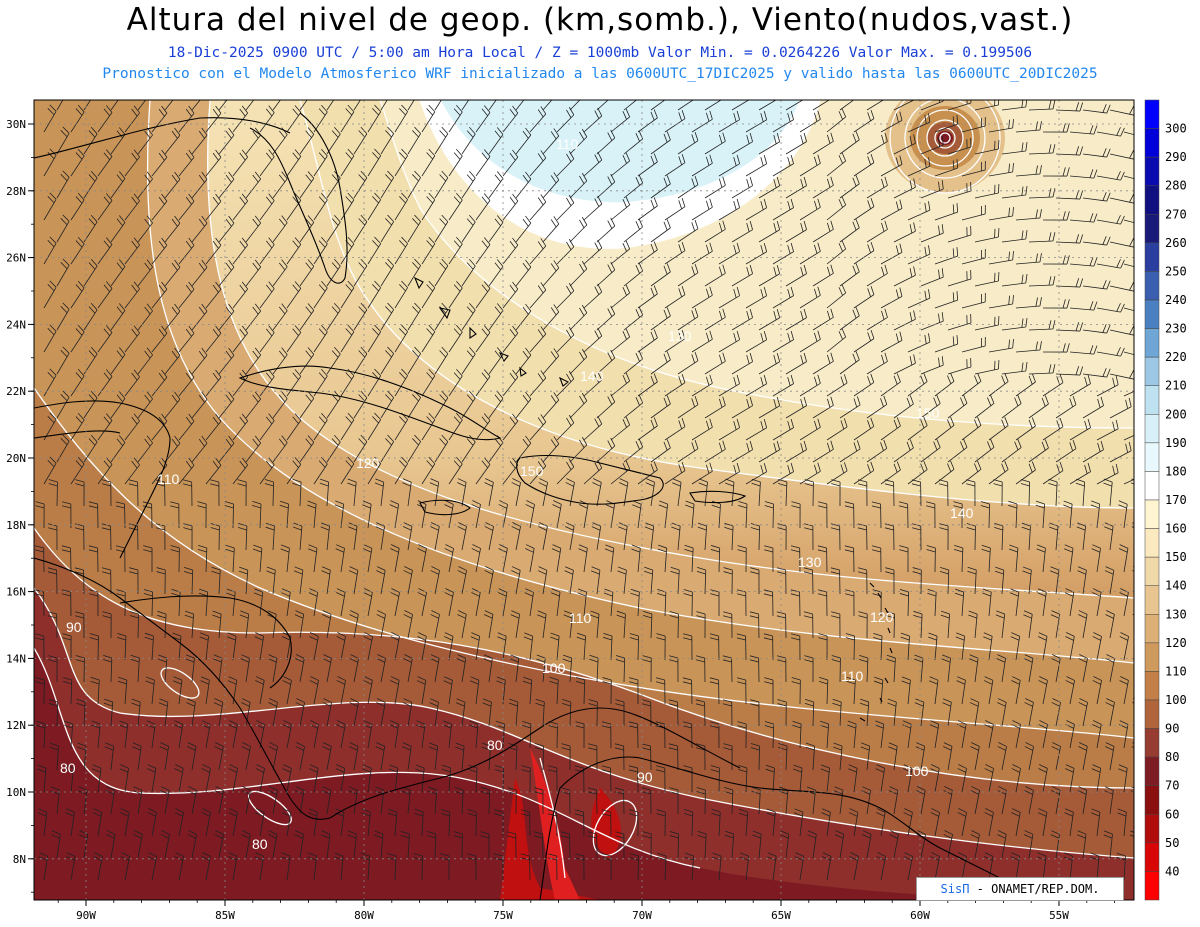 This screenshot has height=927, width=1200. I want to click on colorbar-label: 50, so click(1172, 843).